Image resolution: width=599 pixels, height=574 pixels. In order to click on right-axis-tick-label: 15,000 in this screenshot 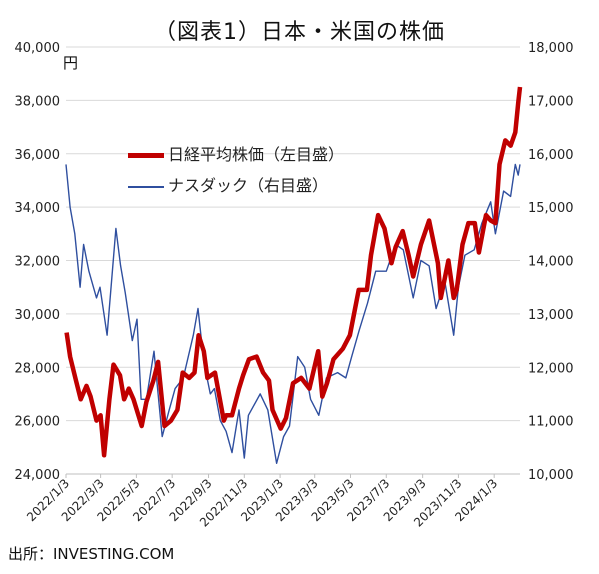, I will do `click(551, 208)`.